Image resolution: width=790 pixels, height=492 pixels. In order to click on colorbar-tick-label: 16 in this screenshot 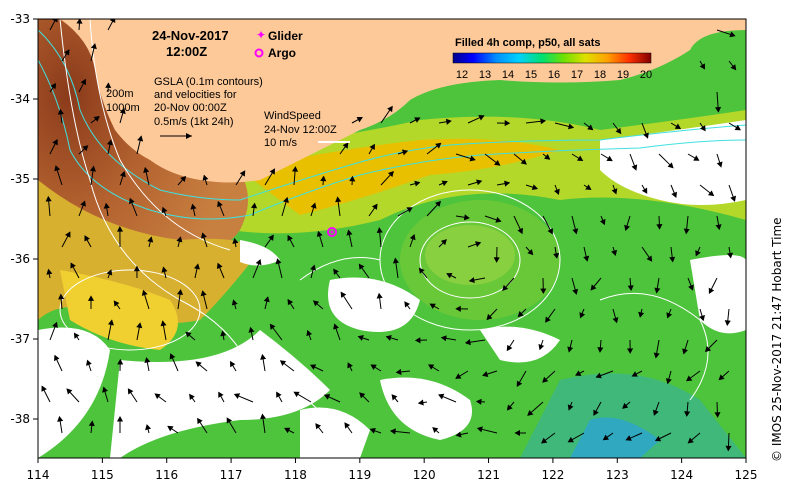, I will do `click(554, 75)`.